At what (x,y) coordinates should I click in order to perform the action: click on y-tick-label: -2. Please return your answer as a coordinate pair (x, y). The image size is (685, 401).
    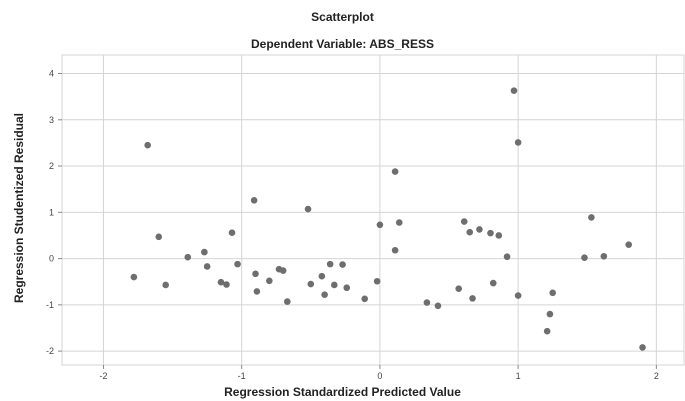
    Looking at the image, I should click on (50, 351).